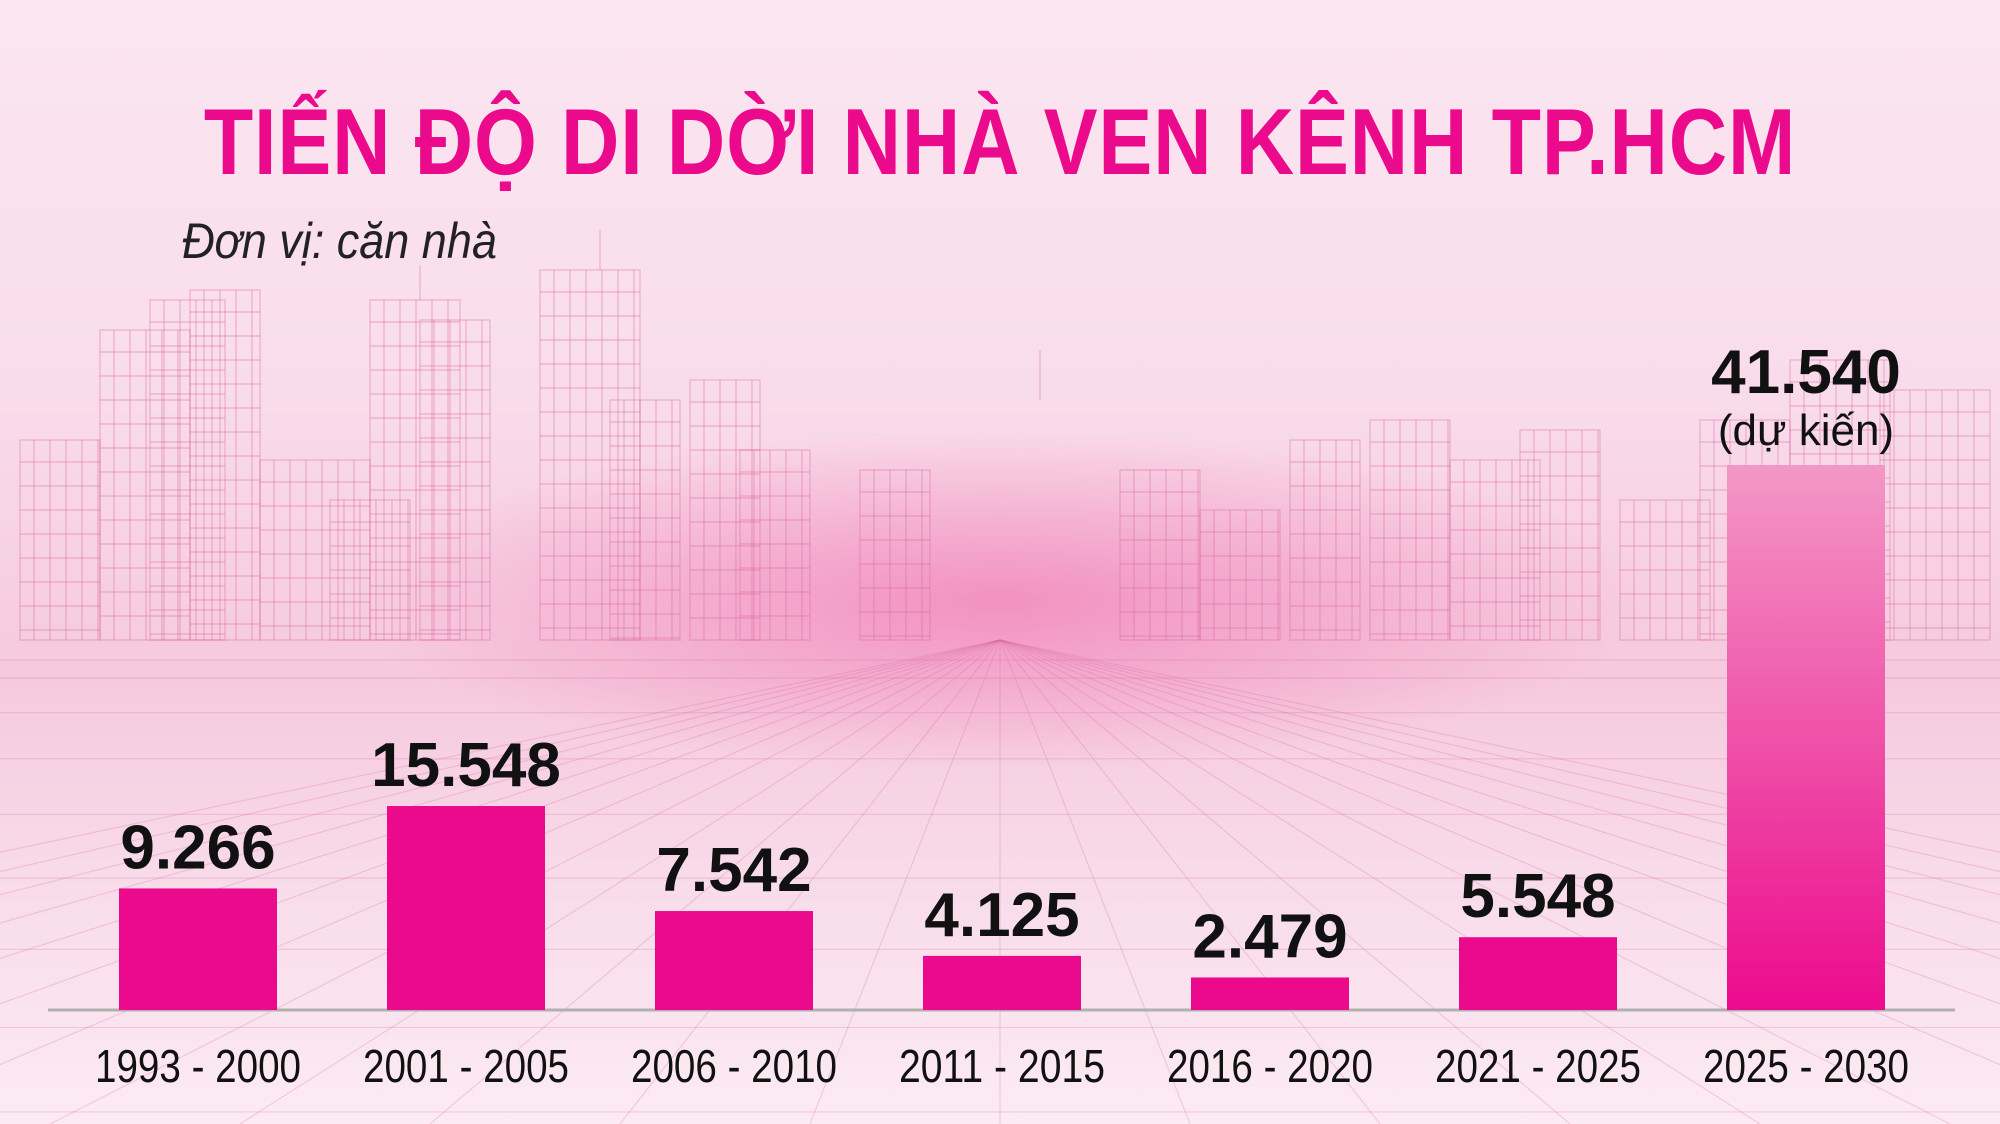 Image resolution: width=2000 pixels, height=1124 pixels. What do you see at coordinates (1806, 430) in the screenshot?
I see `value-note-6: (dự kiến)` at bounding box center [1806, 430].